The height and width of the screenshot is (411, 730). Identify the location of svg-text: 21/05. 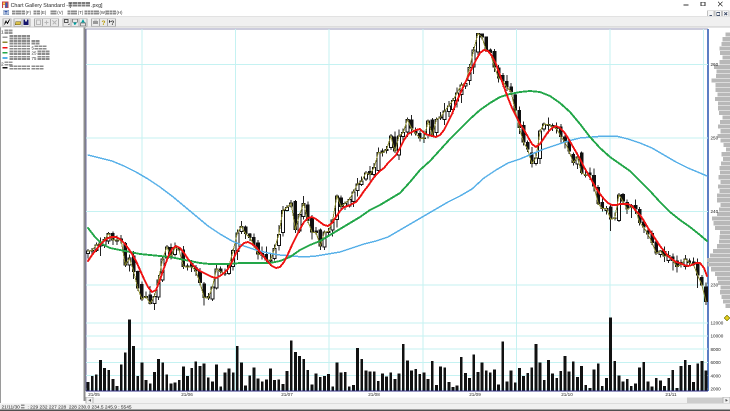
(94, 394).